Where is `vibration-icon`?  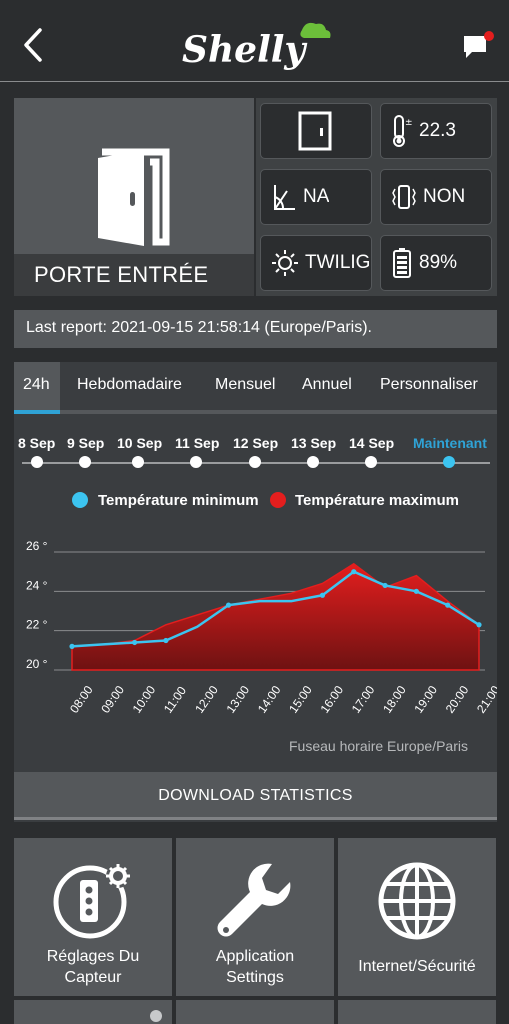
vibration-icon is located at coordinates (404, 197).